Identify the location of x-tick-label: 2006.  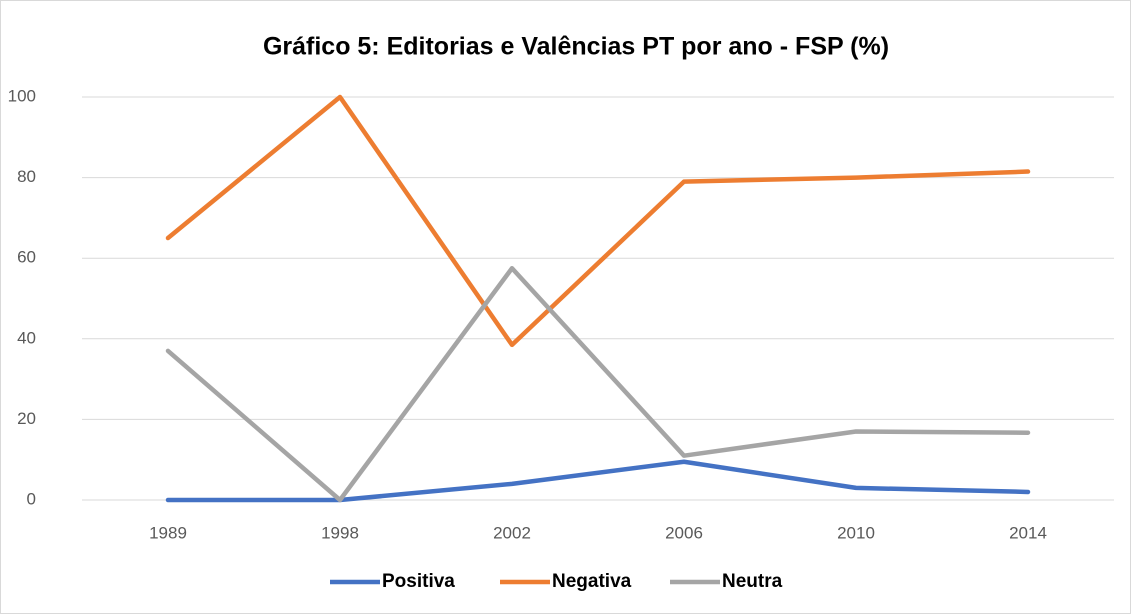
(684, 532).